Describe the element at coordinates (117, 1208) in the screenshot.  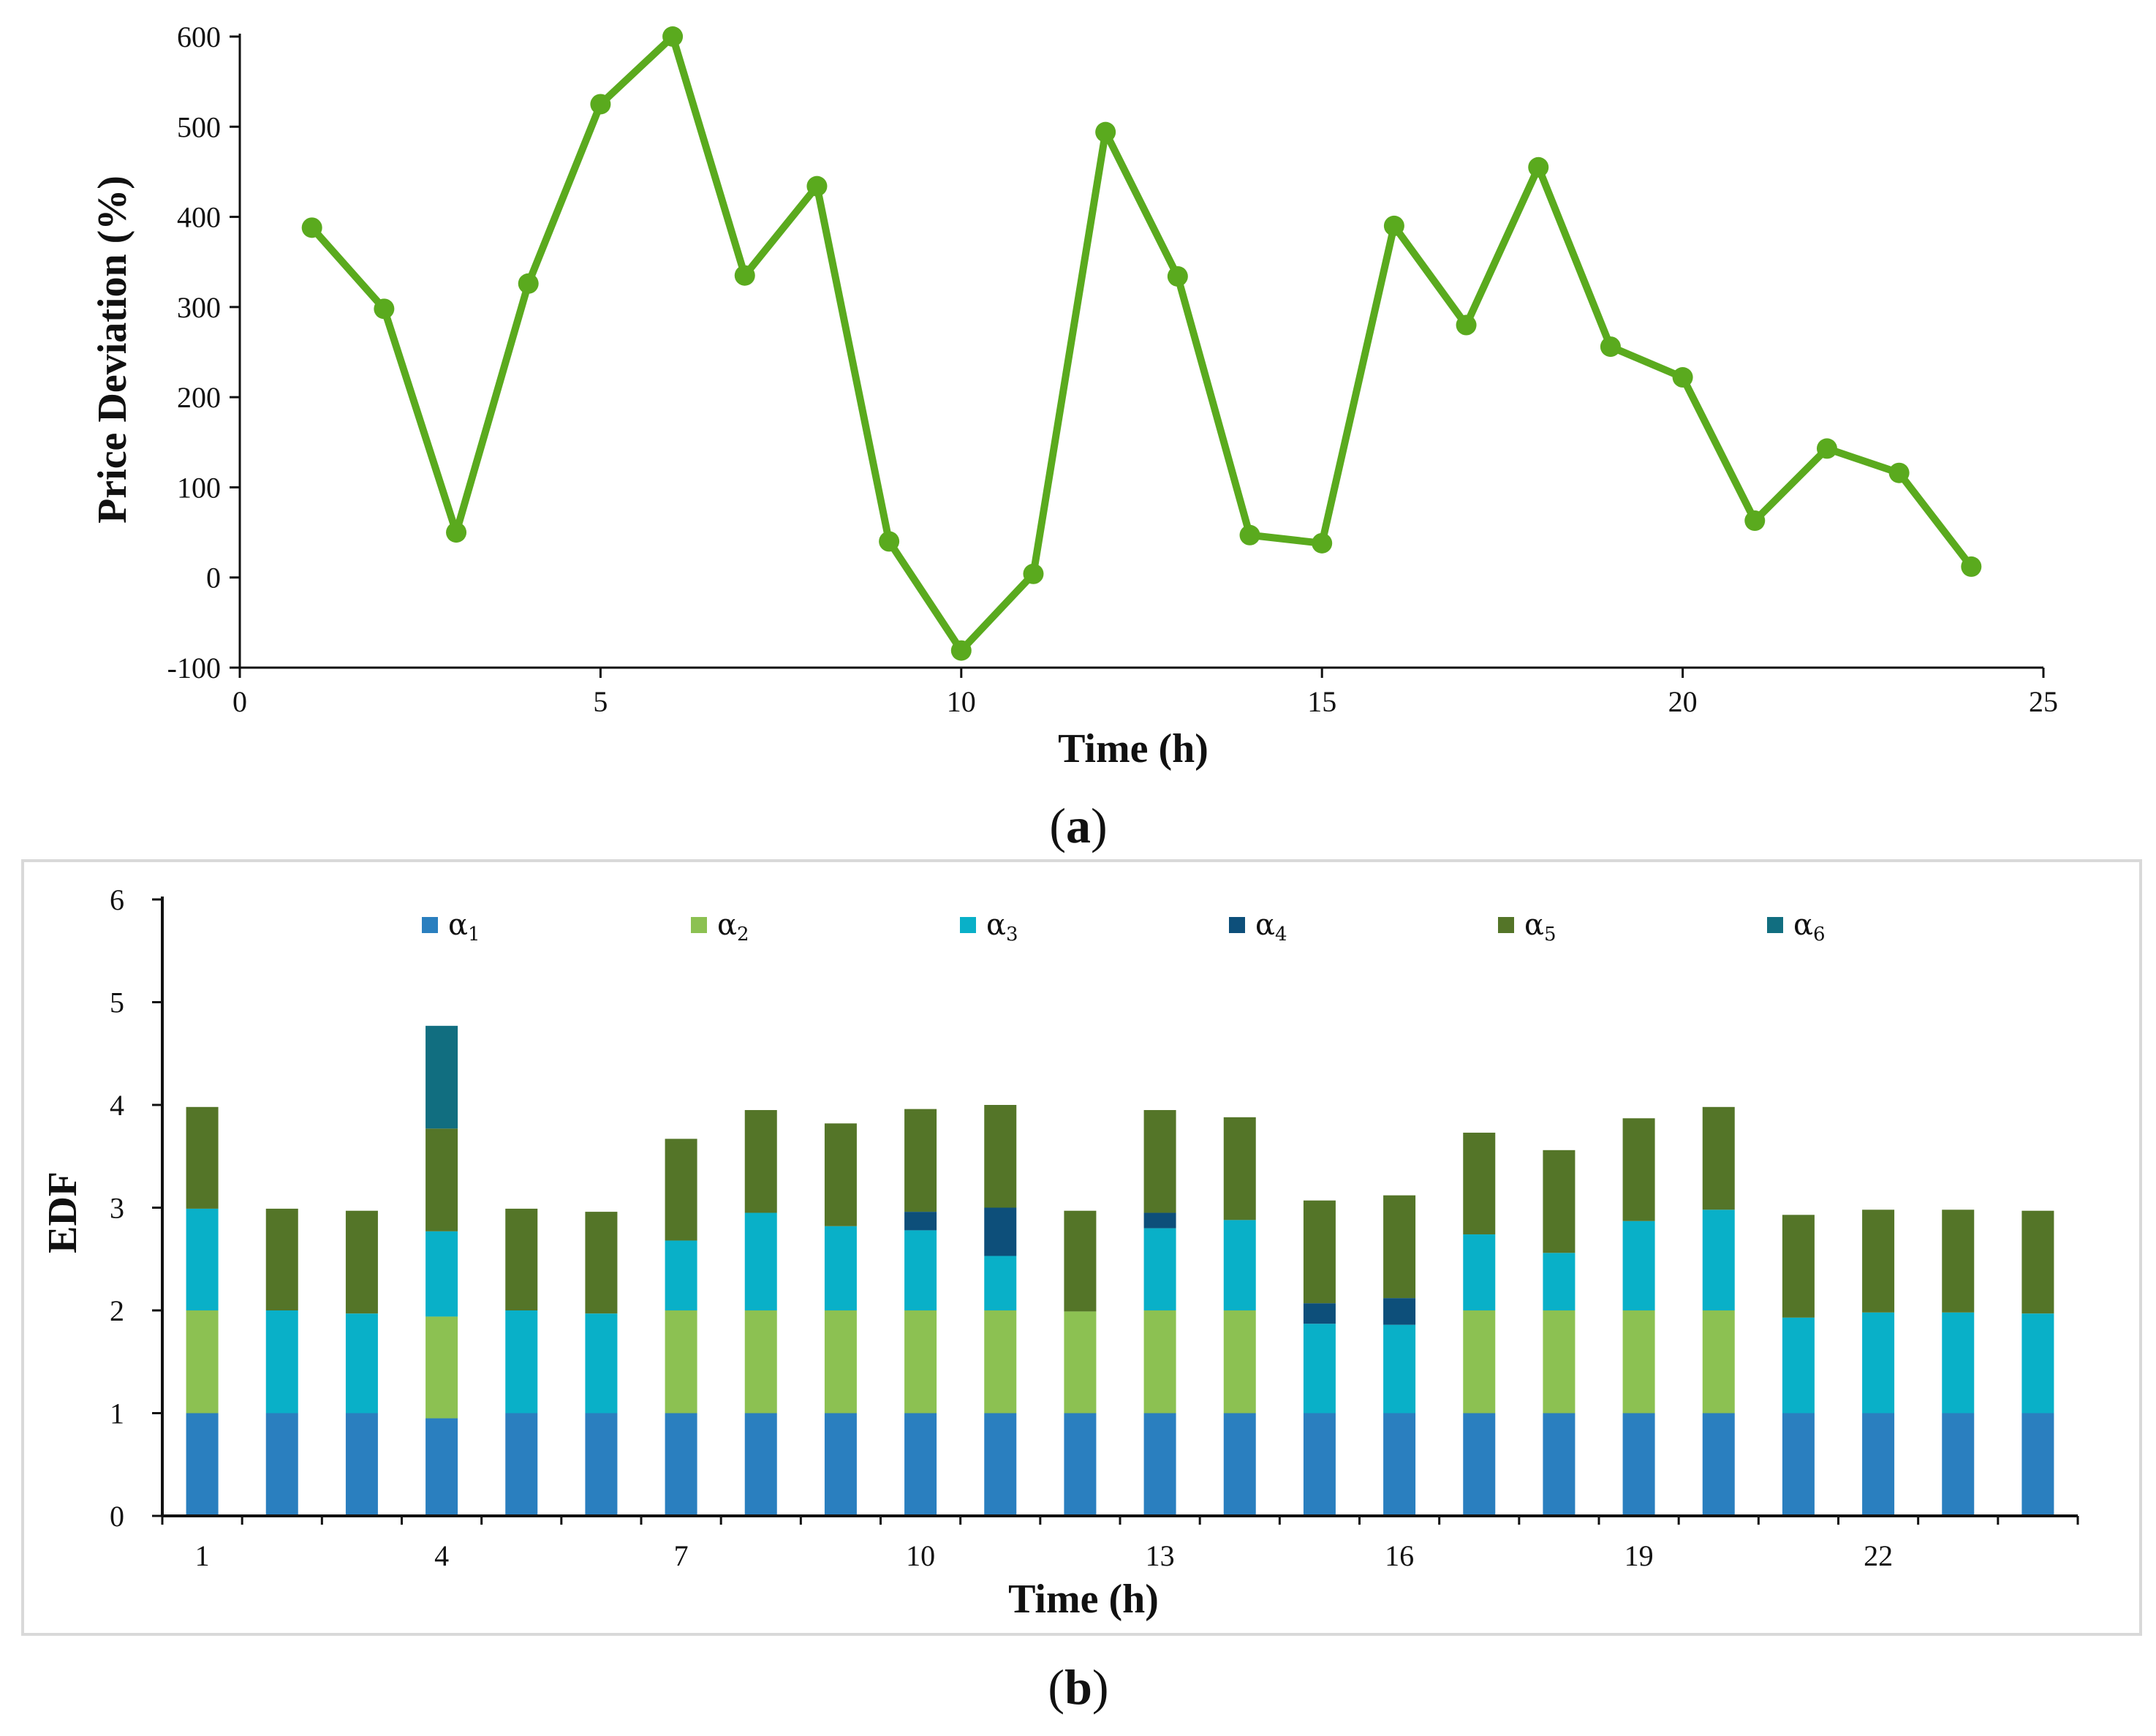
I see `panel-b-y-tick-labels: 0 1 2 3 4 5 6` at that location.